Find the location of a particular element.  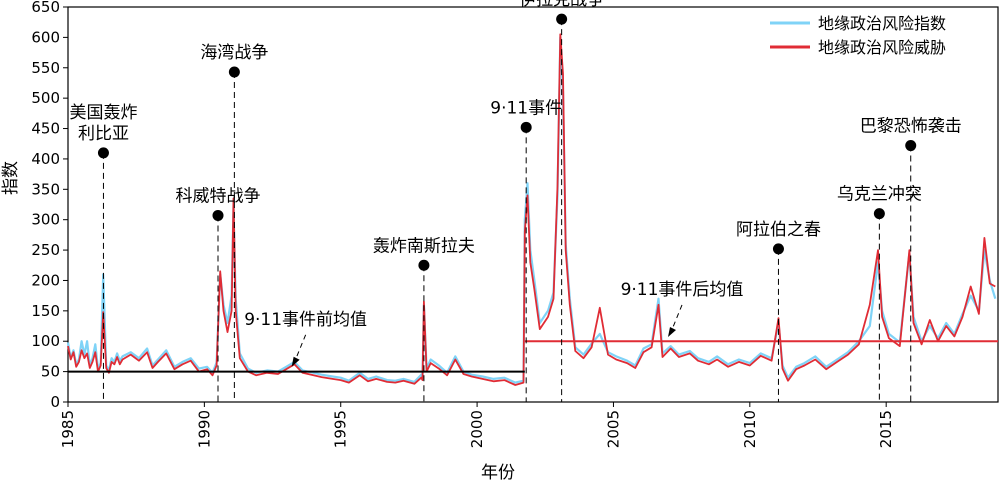

event-label: 科威特战争 is located at coordinates (218, 196).